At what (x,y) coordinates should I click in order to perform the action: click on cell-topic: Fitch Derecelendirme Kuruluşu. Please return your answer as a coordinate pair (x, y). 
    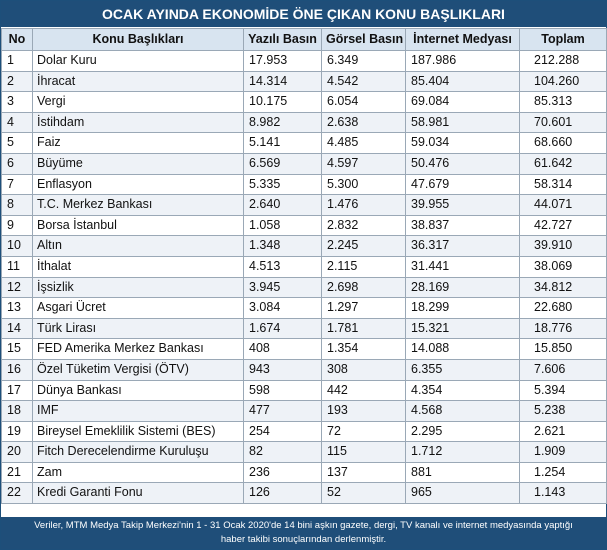
    Looking at the image, I should click on (138, 452).